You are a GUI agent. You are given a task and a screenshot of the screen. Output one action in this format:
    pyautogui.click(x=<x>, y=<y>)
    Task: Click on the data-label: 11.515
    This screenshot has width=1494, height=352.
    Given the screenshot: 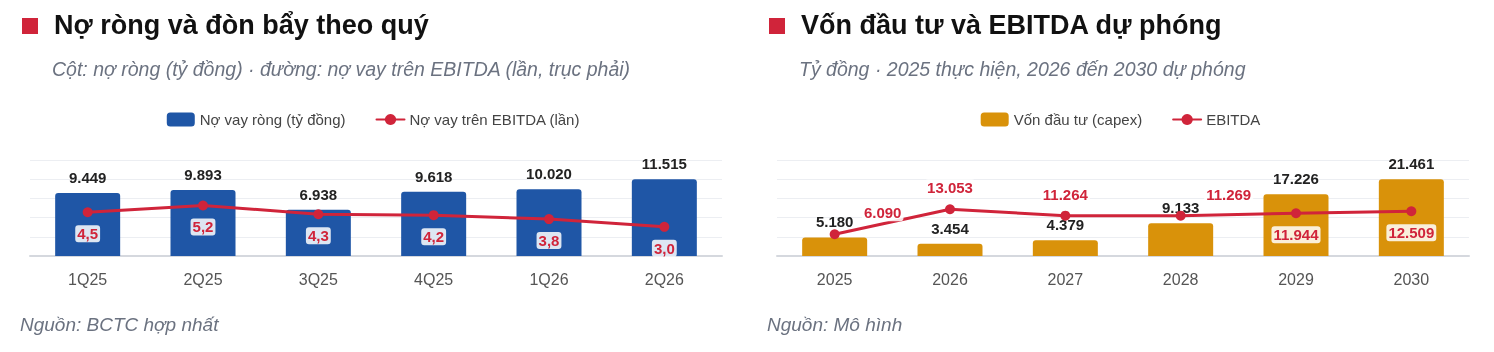 What is the action you would take?
    pyautogui.click(x=664, y=164)
    